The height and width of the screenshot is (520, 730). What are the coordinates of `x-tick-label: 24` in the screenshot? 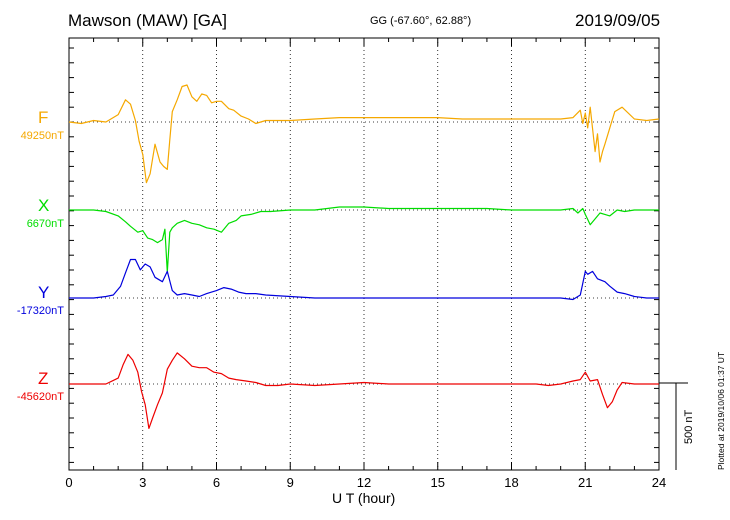 It's located at (659, 482).